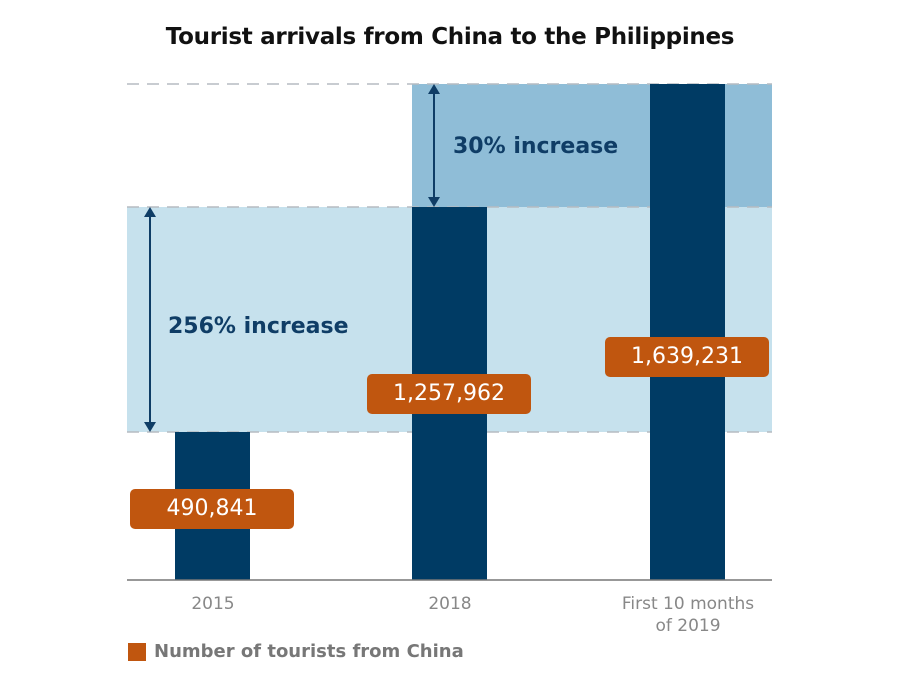 This screenshot has width=900, height=694. I want to click on legend: Number of tourists from China, so click(296, 651).